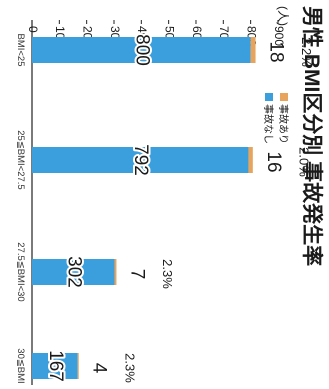 The height and width of the screenshot is (389, 329). I want to click on value-label-accident-bmi-30-plus: 4, so click(99, 368).